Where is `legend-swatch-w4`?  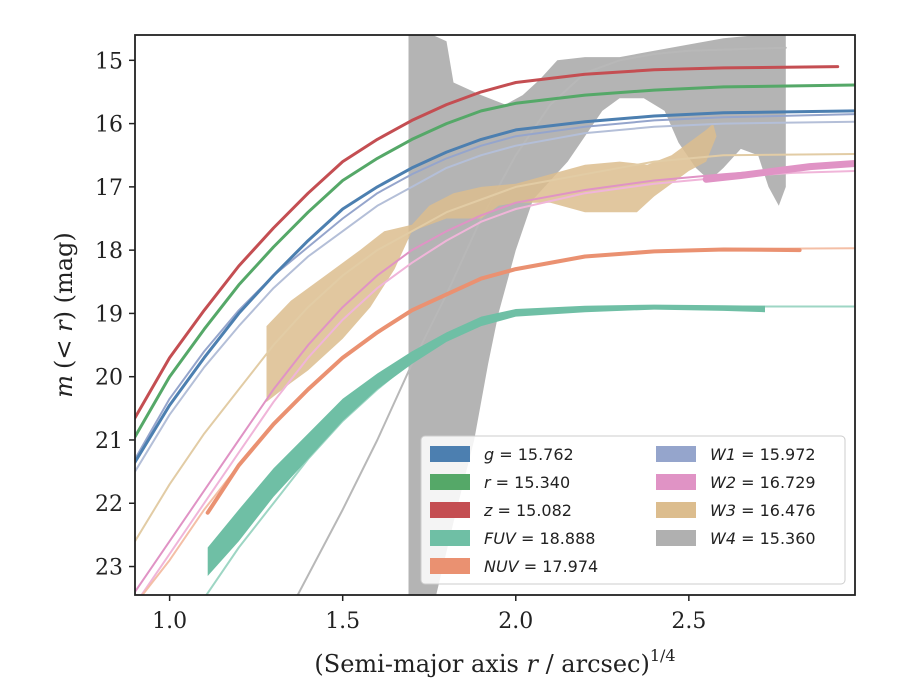 legend-swatch-w4 is located at coordinates (676, 538).